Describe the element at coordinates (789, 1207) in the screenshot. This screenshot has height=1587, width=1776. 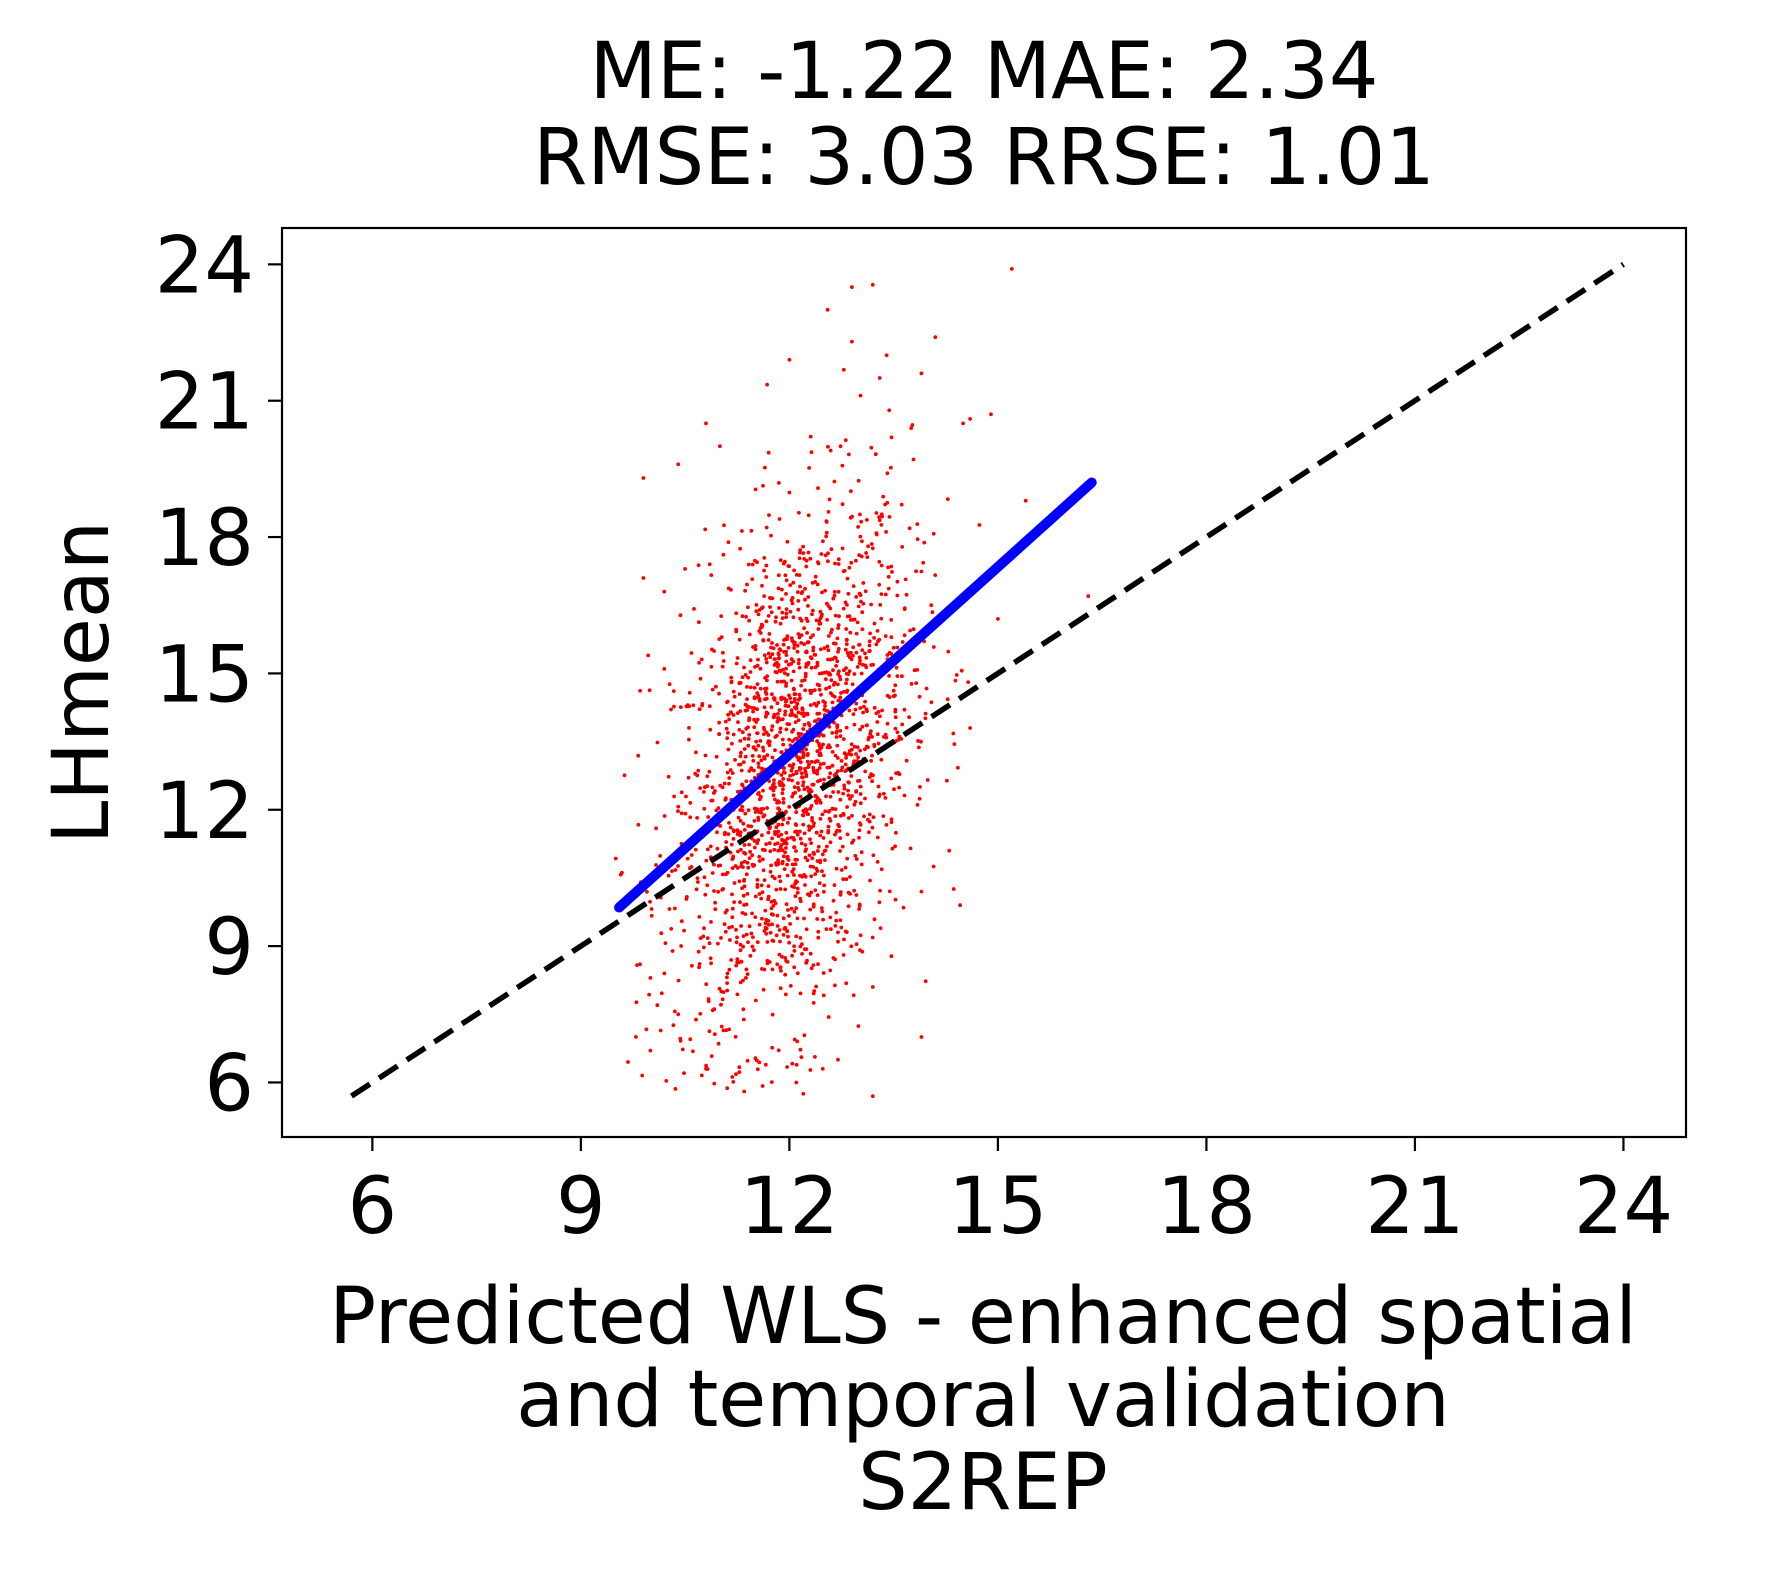
I see `x-tick-label-12: 12` at that location.